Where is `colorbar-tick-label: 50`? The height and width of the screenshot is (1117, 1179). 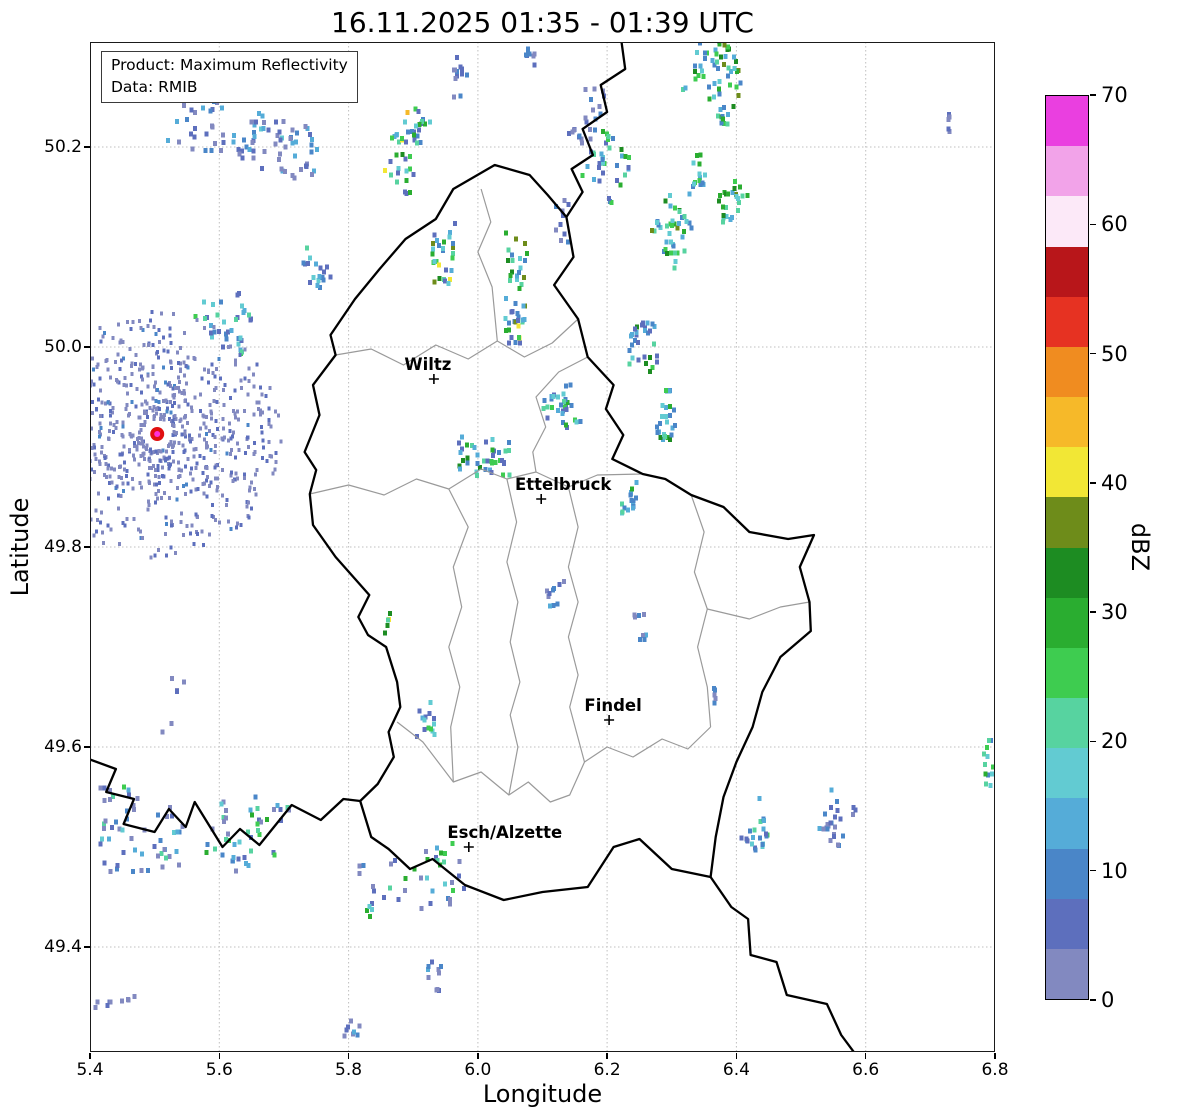 colorbar-tick-label: 50 is located at coordinates (1114, 353).